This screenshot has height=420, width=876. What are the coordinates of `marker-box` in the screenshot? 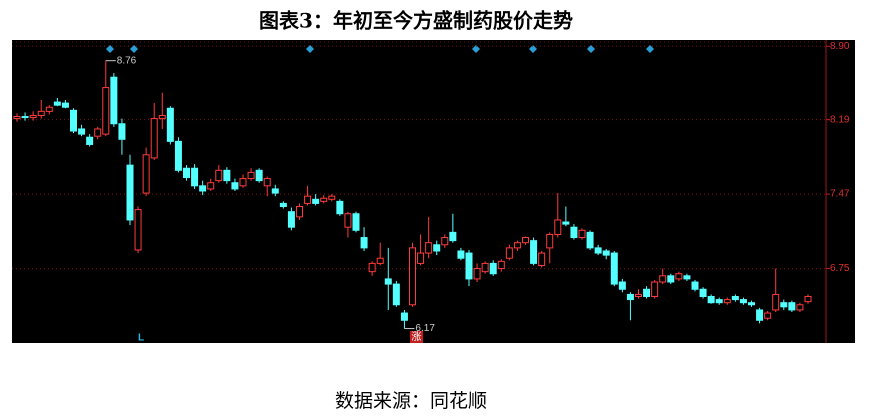 It's located at (416, 337).